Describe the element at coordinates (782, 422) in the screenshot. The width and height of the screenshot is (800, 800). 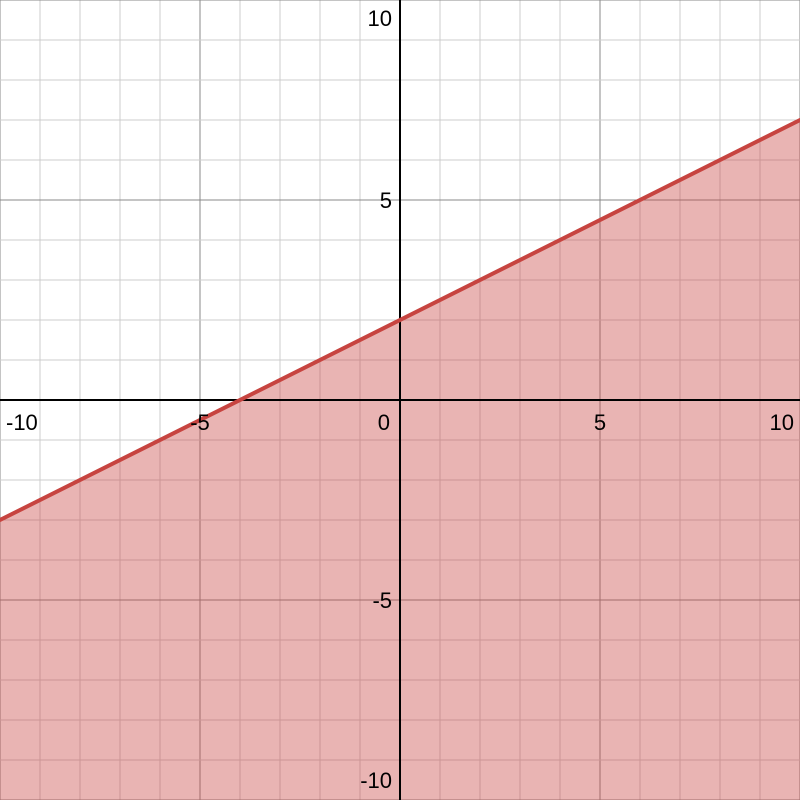
I see `x-tick-label: 10` at that location.